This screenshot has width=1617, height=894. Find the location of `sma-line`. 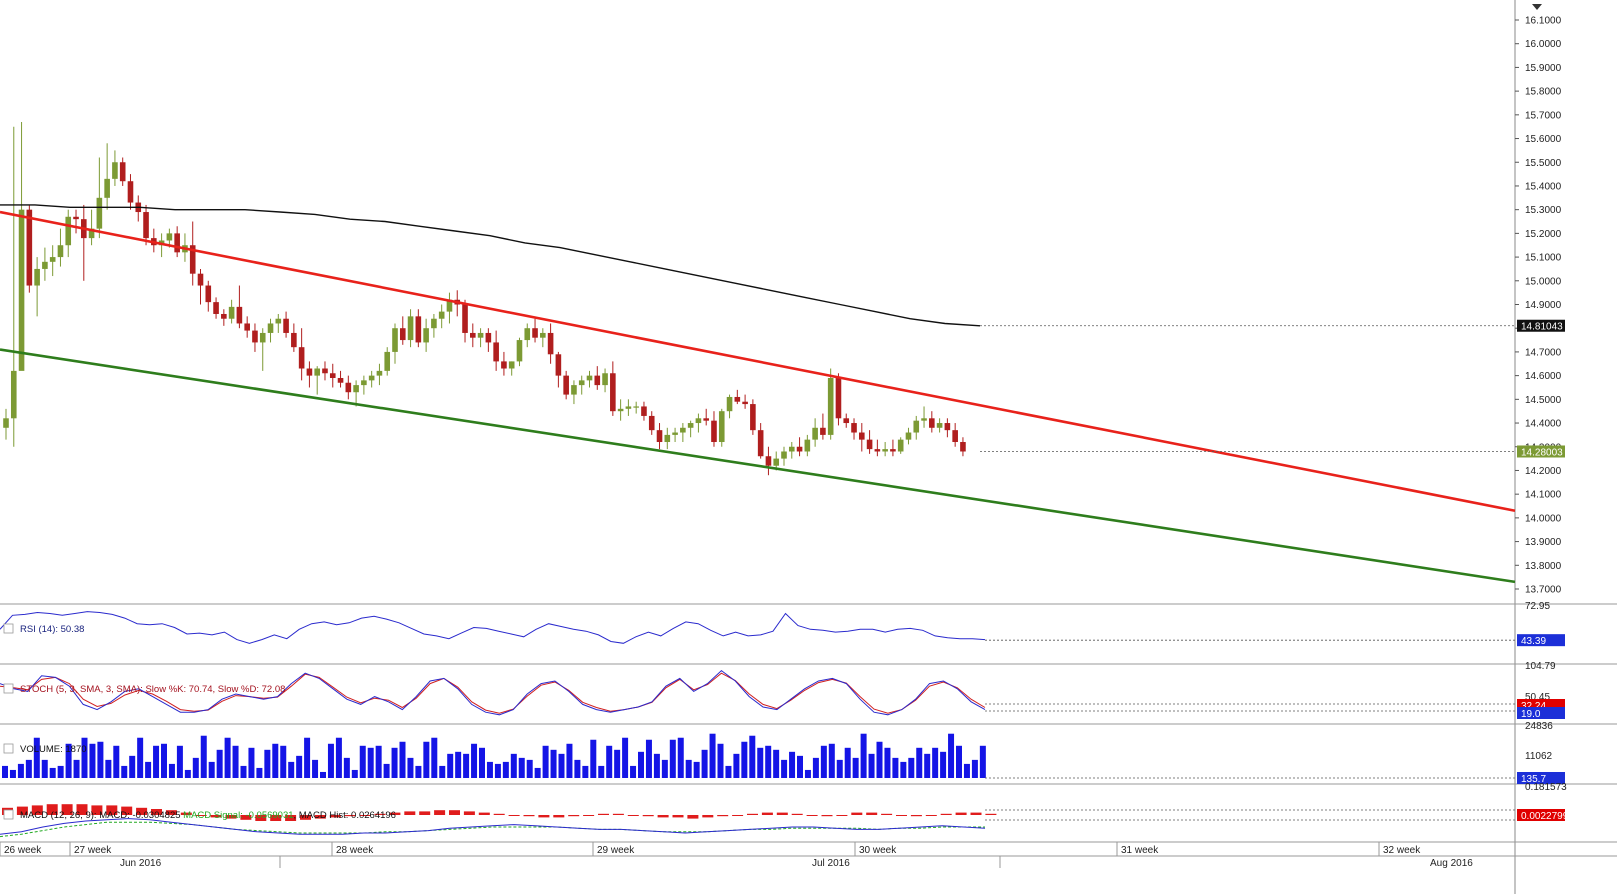

sma-line is located at coordinates (490, 265).